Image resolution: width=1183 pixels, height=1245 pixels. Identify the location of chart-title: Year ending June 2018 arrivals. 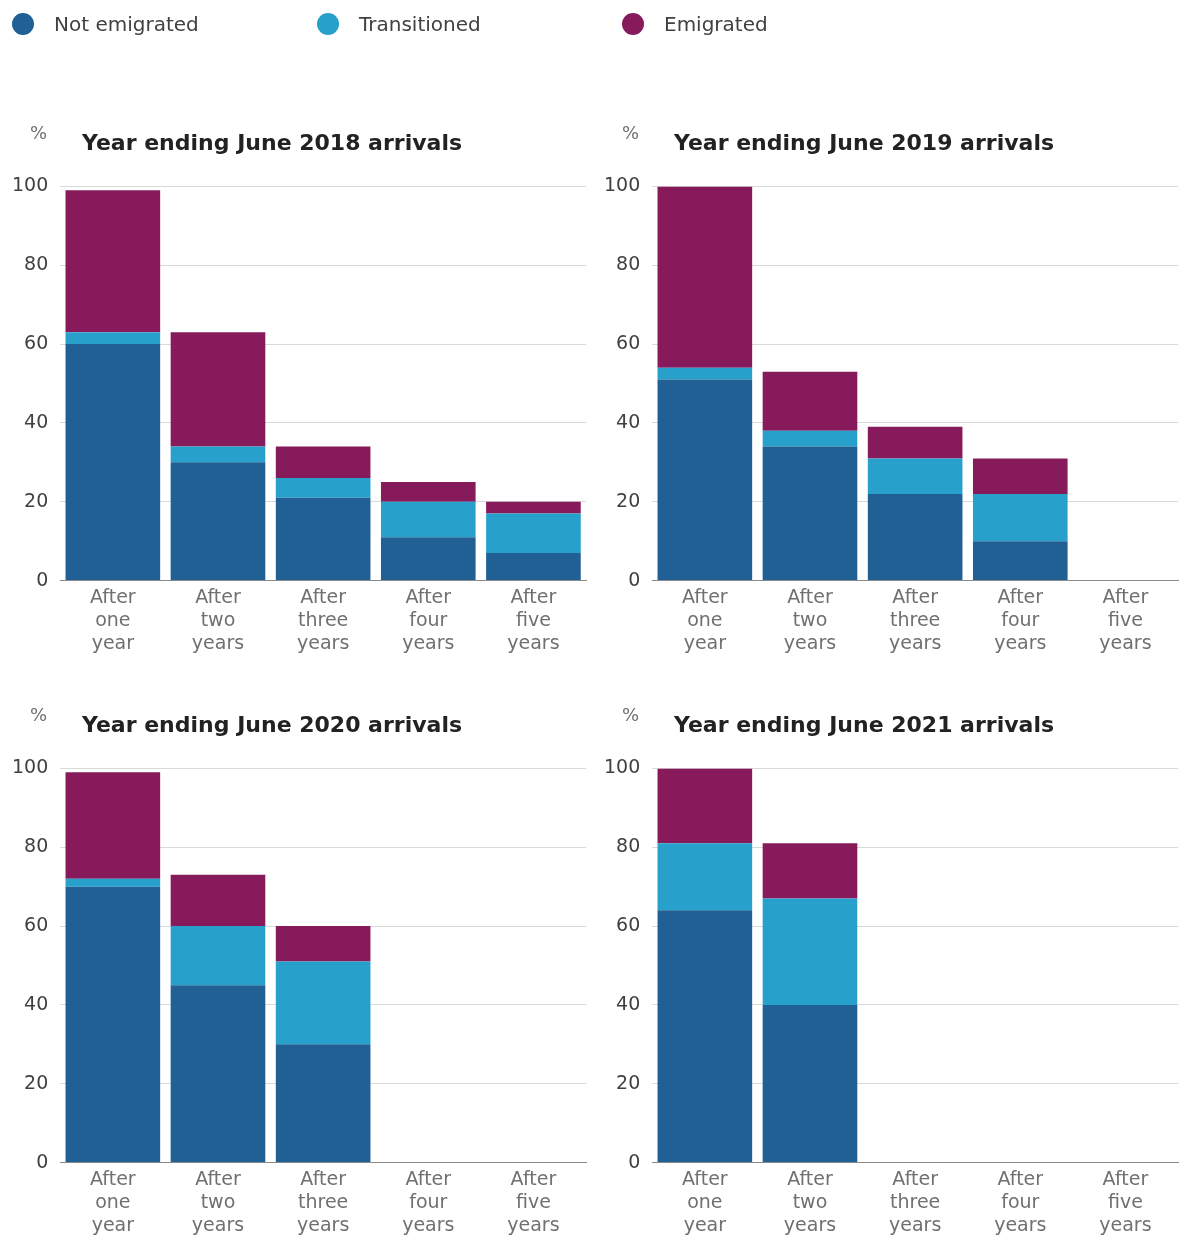
(272, 142).